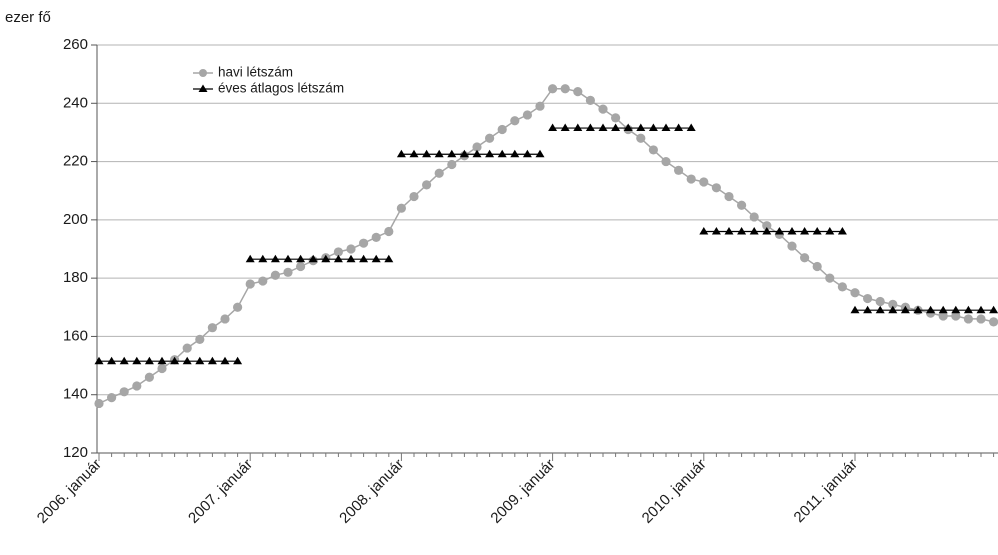  I want to click on legend-label-annual: éves átlagos létszám, so click(281, 88).